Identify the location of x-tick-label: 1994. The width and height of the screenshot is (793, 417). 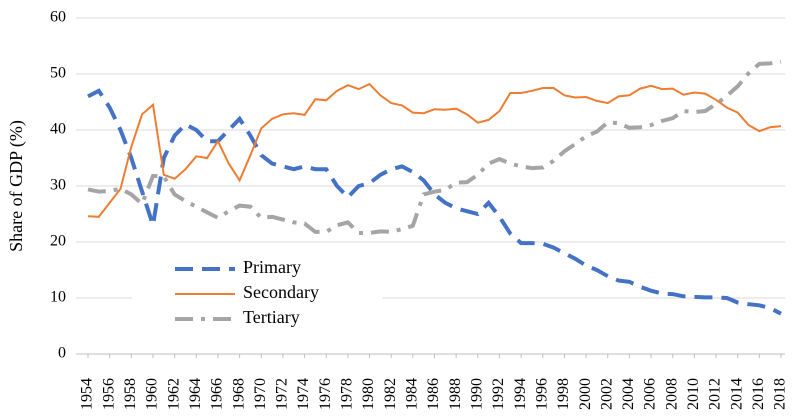
(520, 394).